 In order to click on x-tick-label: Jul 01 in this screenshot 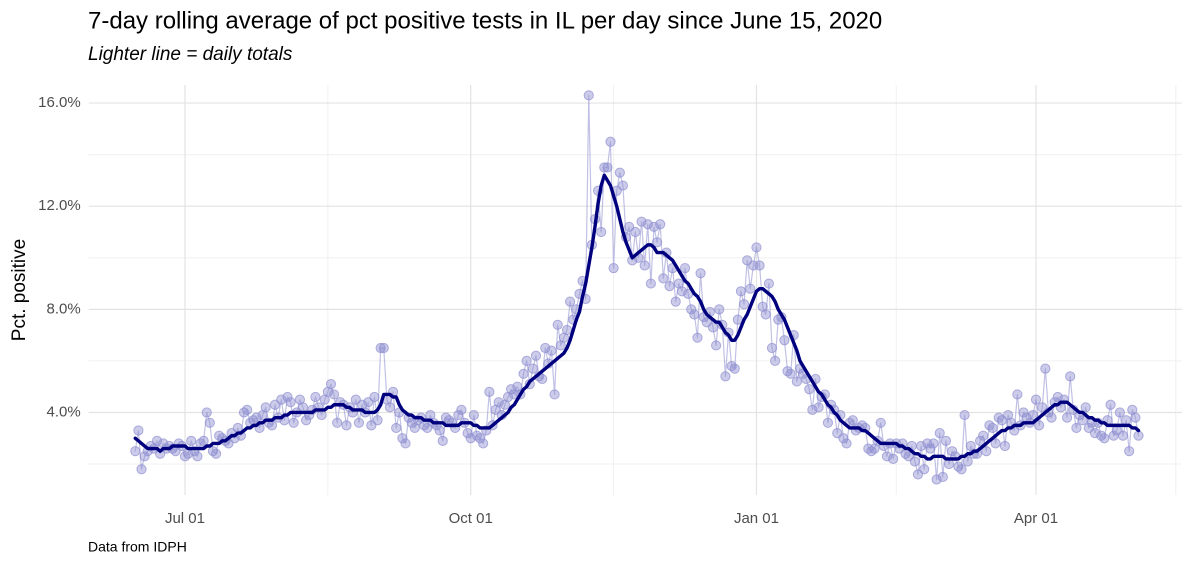, I will do `click(185, 518)`.